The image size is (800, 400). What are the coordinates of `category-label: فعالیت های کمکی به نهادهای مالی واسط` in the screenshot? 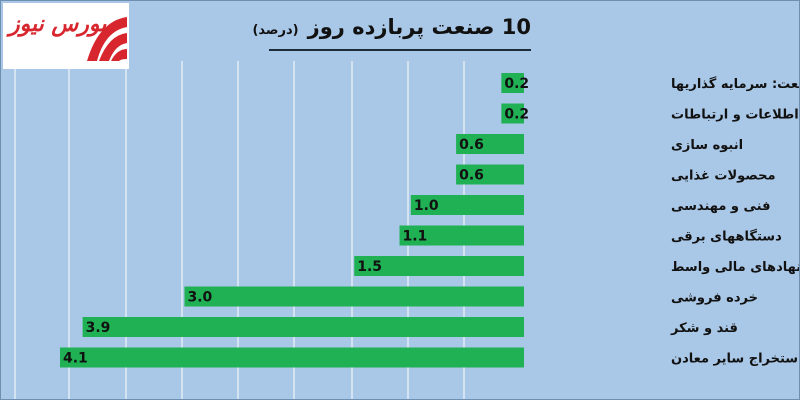 It's located at (735, 267).